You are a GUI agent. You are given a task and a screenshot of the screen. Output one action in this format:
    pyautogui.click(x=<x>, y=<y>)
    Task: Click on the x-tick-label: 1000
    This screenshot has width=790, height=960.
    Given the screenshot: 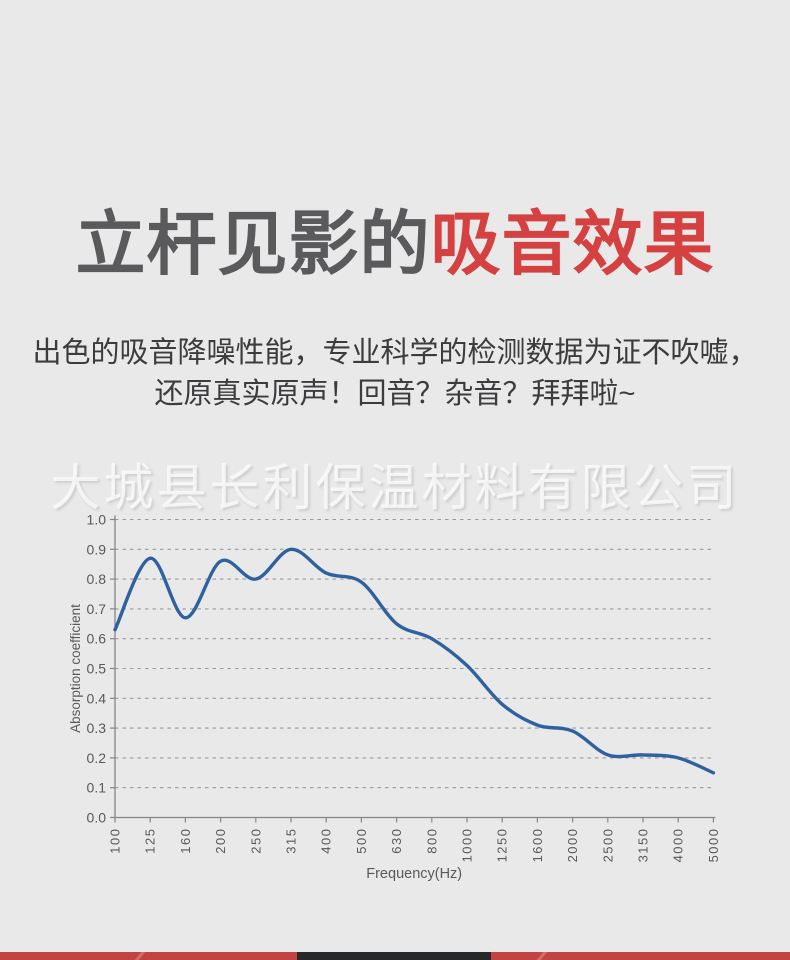 What is the action you would take?
    pyautogui.click(x=467, y=845)
    